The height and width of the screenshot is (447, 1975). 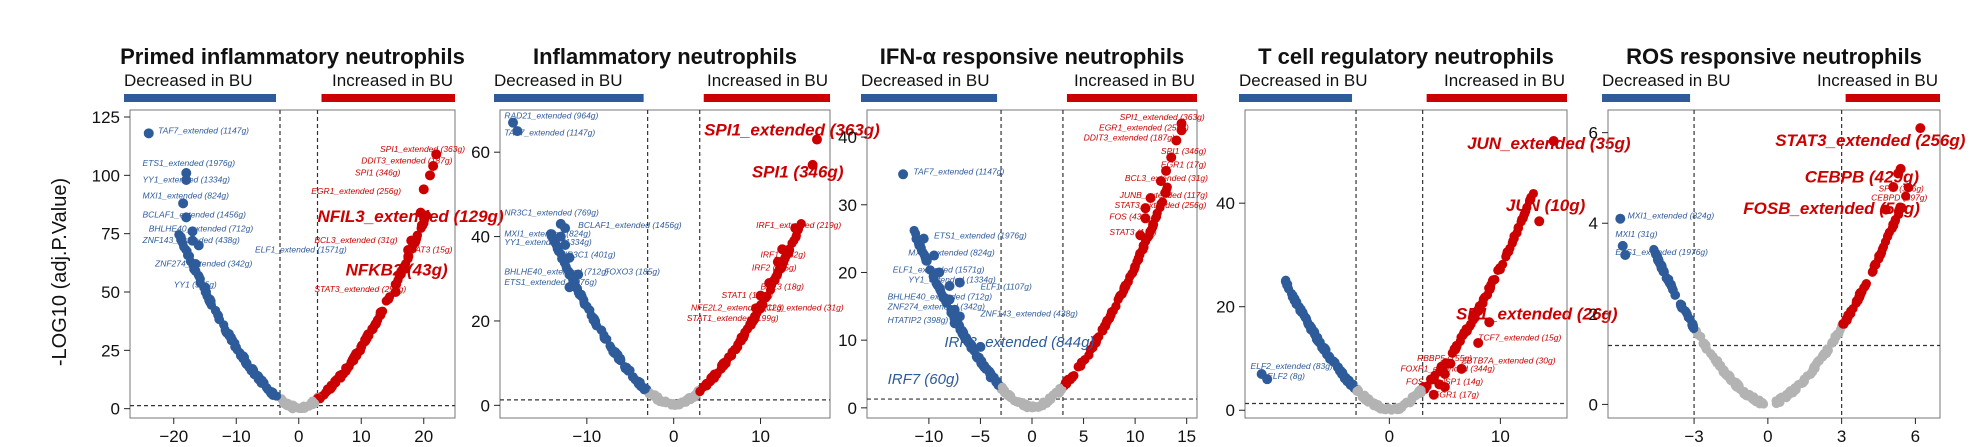 What do you see at coordinates (847, 137) in the screenshot?
I see `y-tick-label: 40` at bounding box center [847, 137].